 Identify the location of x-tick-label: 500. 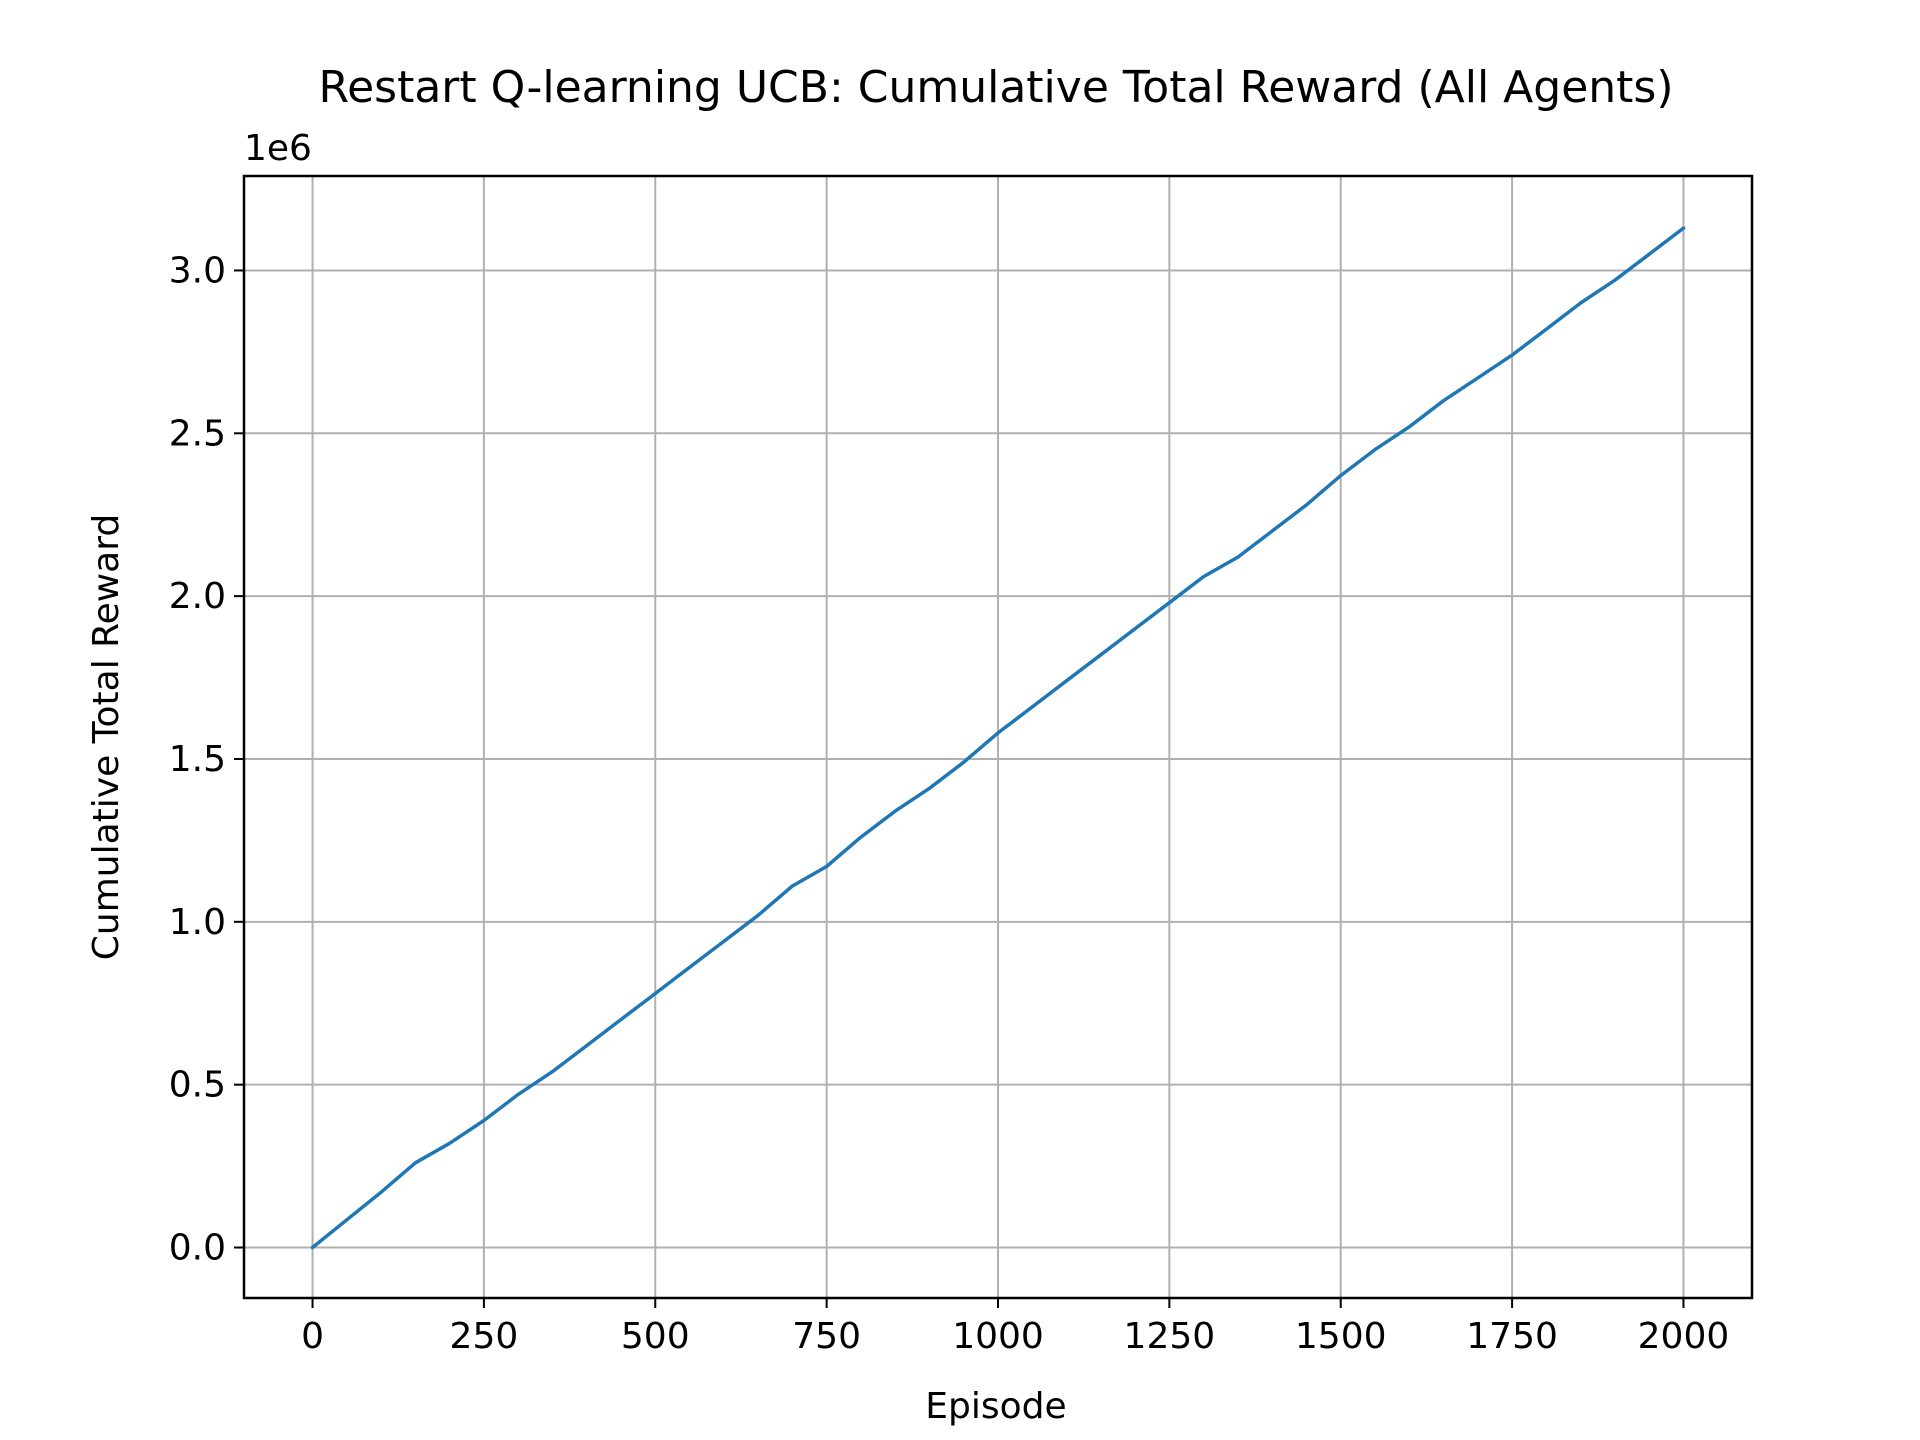
(655, 1336).